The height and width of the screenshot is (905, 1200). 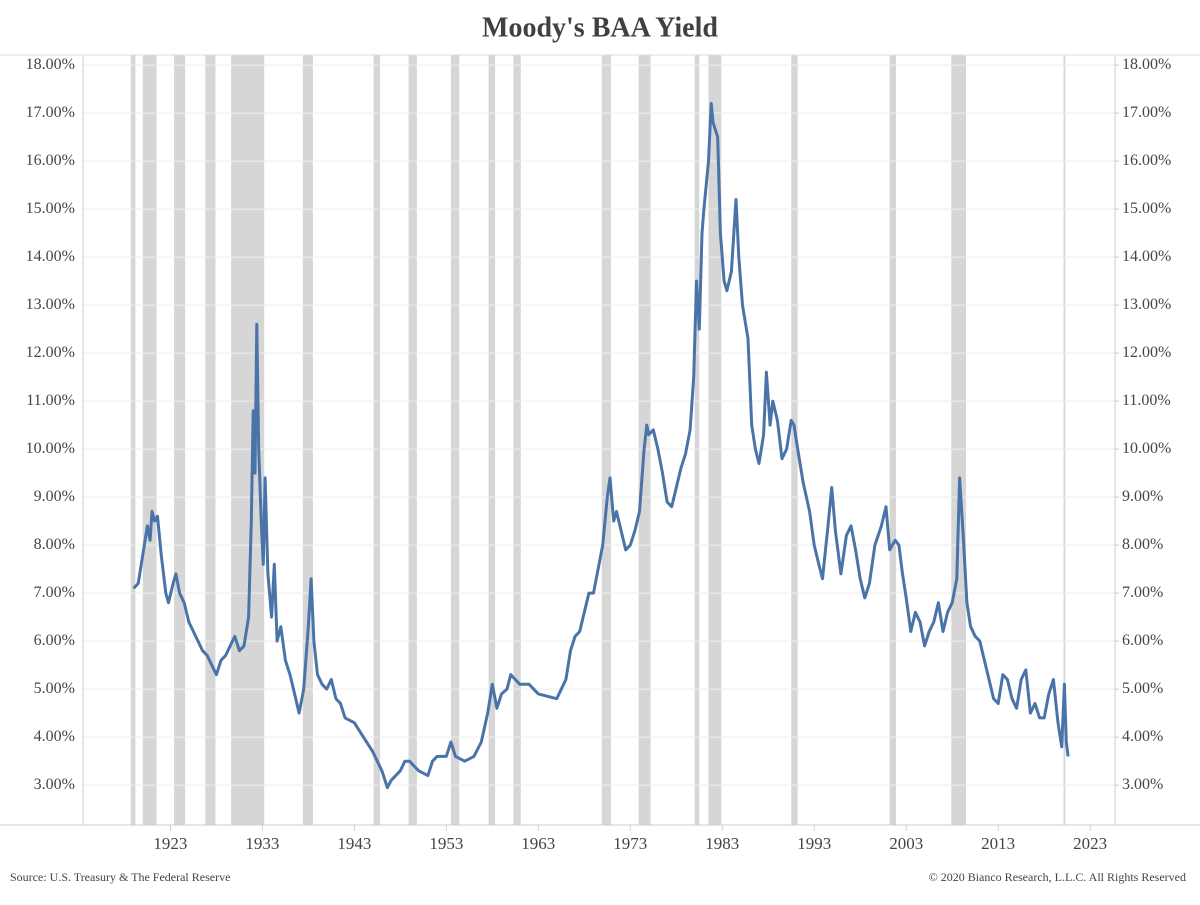 What do you see at coordinates (906, 843) in the screenshot?
I see `x-tick-label: 2003` at bounding box center [906, 843].